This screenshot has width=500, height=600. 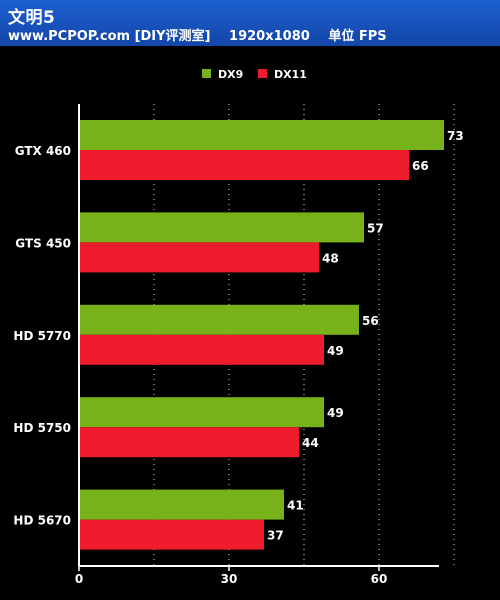 I want to click on category-label: HD 5750, so click(x=42, y=428).